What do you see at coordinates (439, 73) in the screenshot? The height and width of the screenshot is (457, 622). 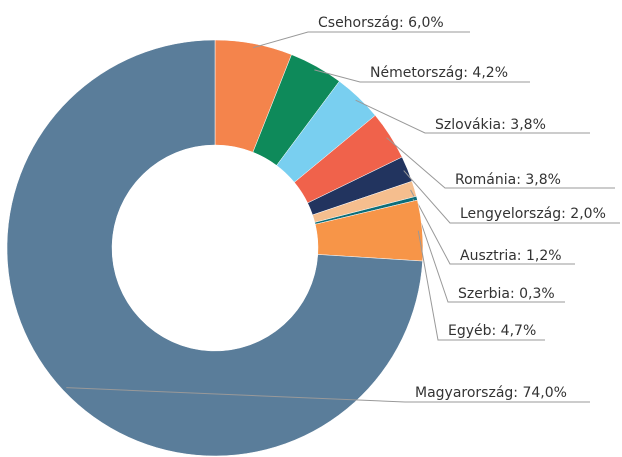 I see `slice-label: Németország: 4,2%` at bounding box center [439, 73].